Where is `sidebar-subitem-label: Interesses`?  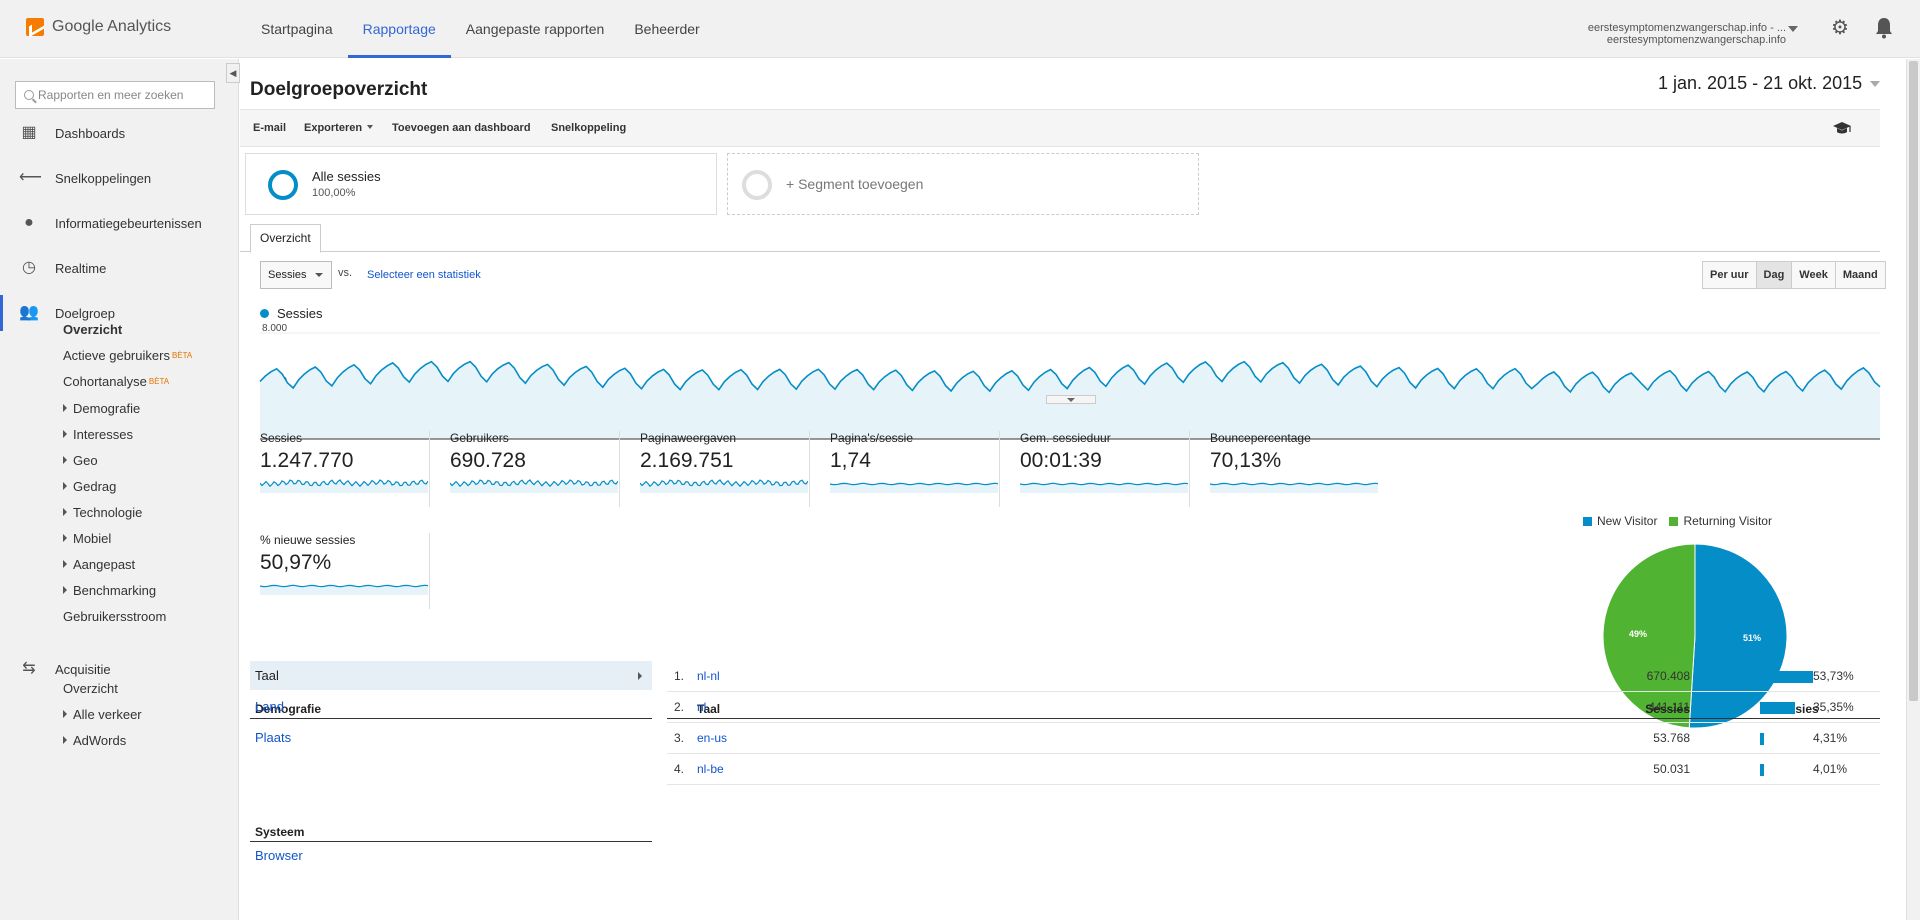
sidebar-subitem-label: Interesses is located at coordinates (103, 434).